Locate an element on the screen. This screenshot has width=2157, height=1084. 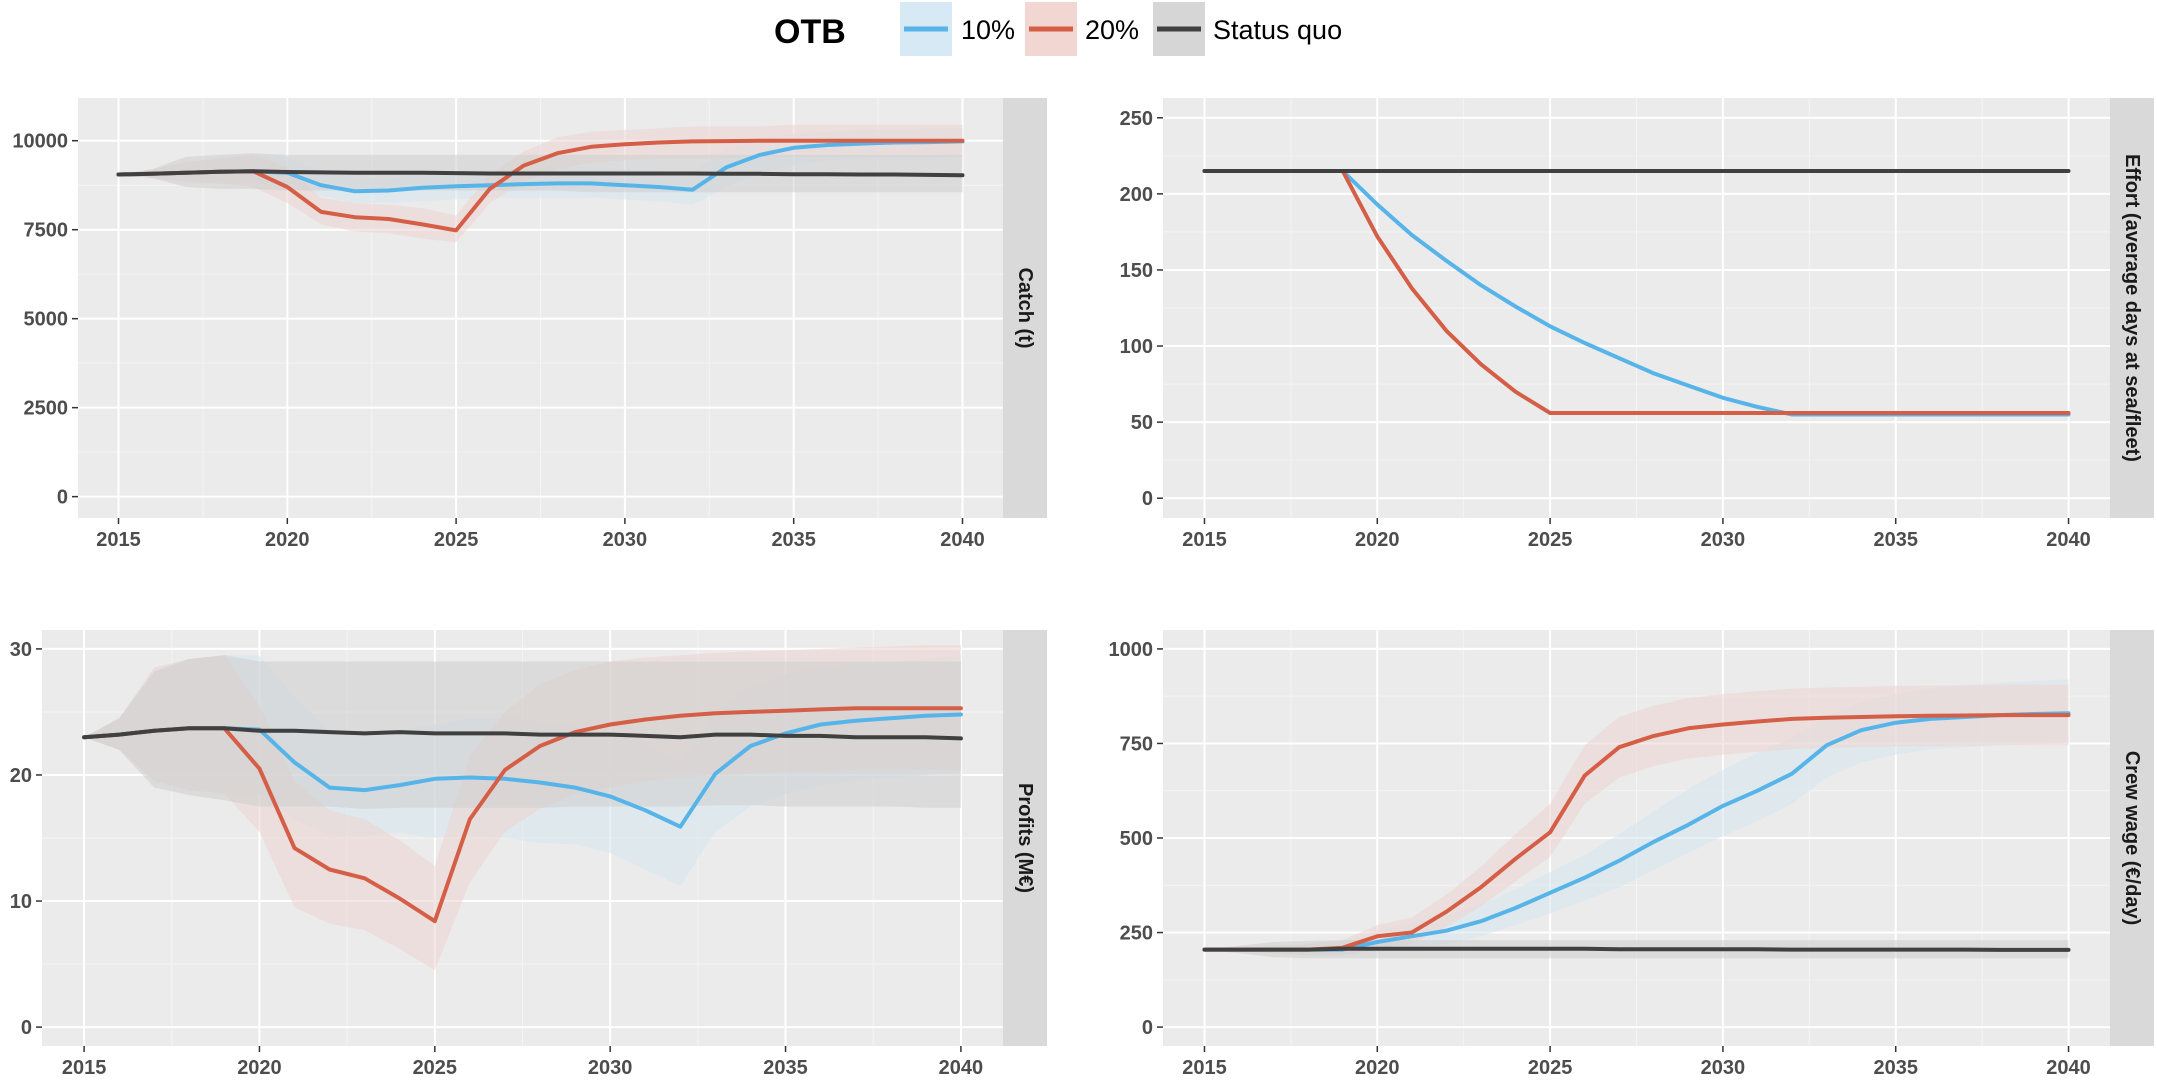
y-tick-label: 50 is located at coordinates (1142, 423).